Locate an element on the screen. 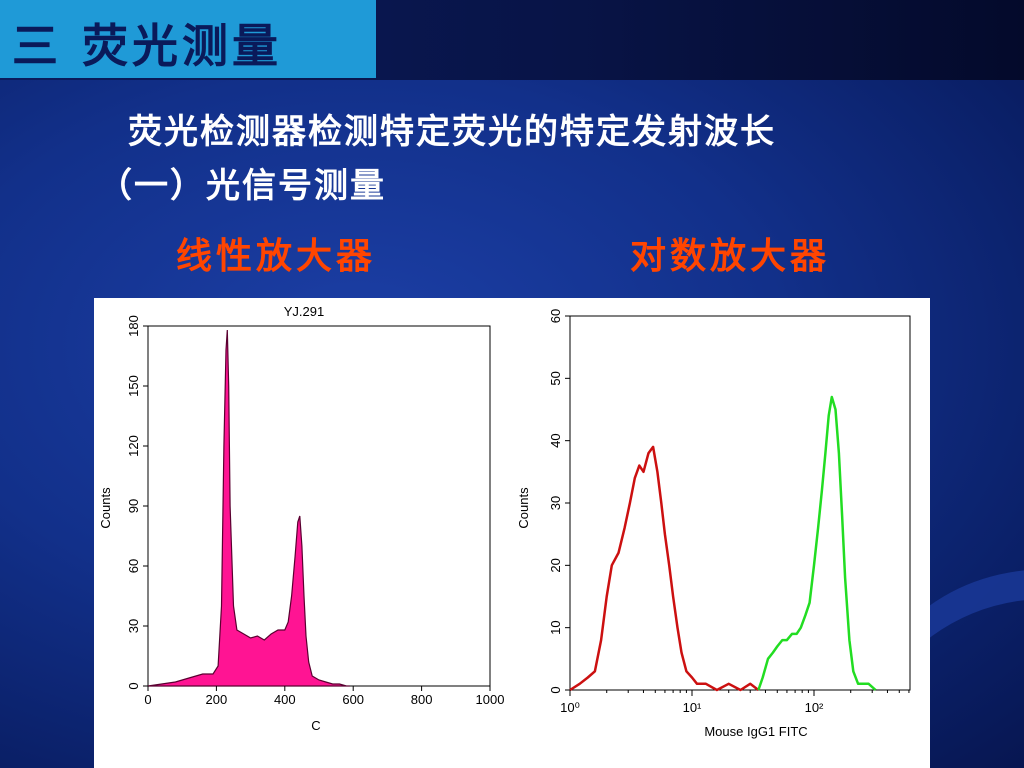 The image size is (1024, 768). label-linear-amplifier: 线性放大器 is located at coordinates (276, 256).